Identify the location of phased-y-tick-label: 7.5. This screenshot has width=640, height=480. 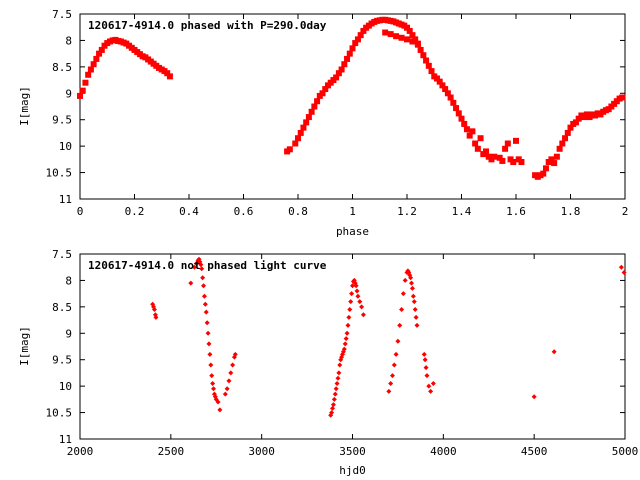
(62, 14).